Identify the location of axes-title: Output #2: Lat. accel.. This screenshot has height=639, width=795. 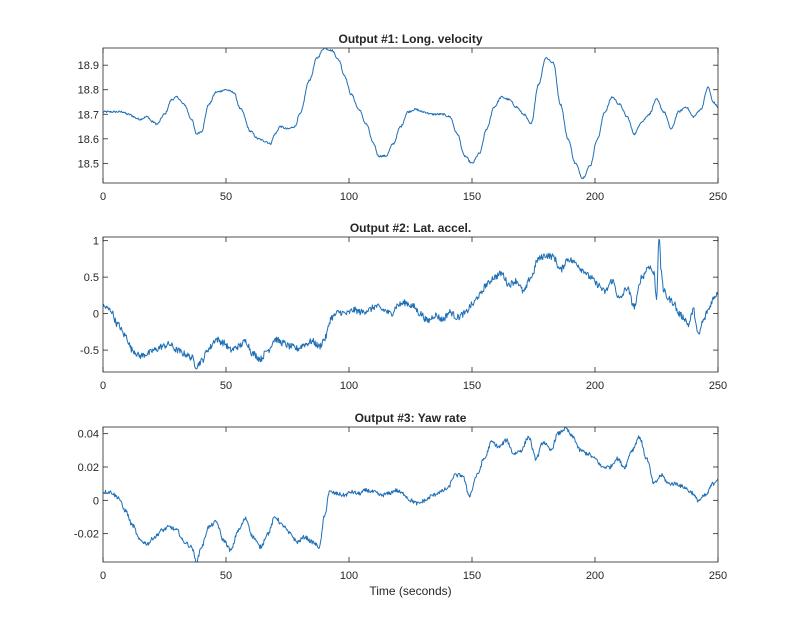
(410, 228).